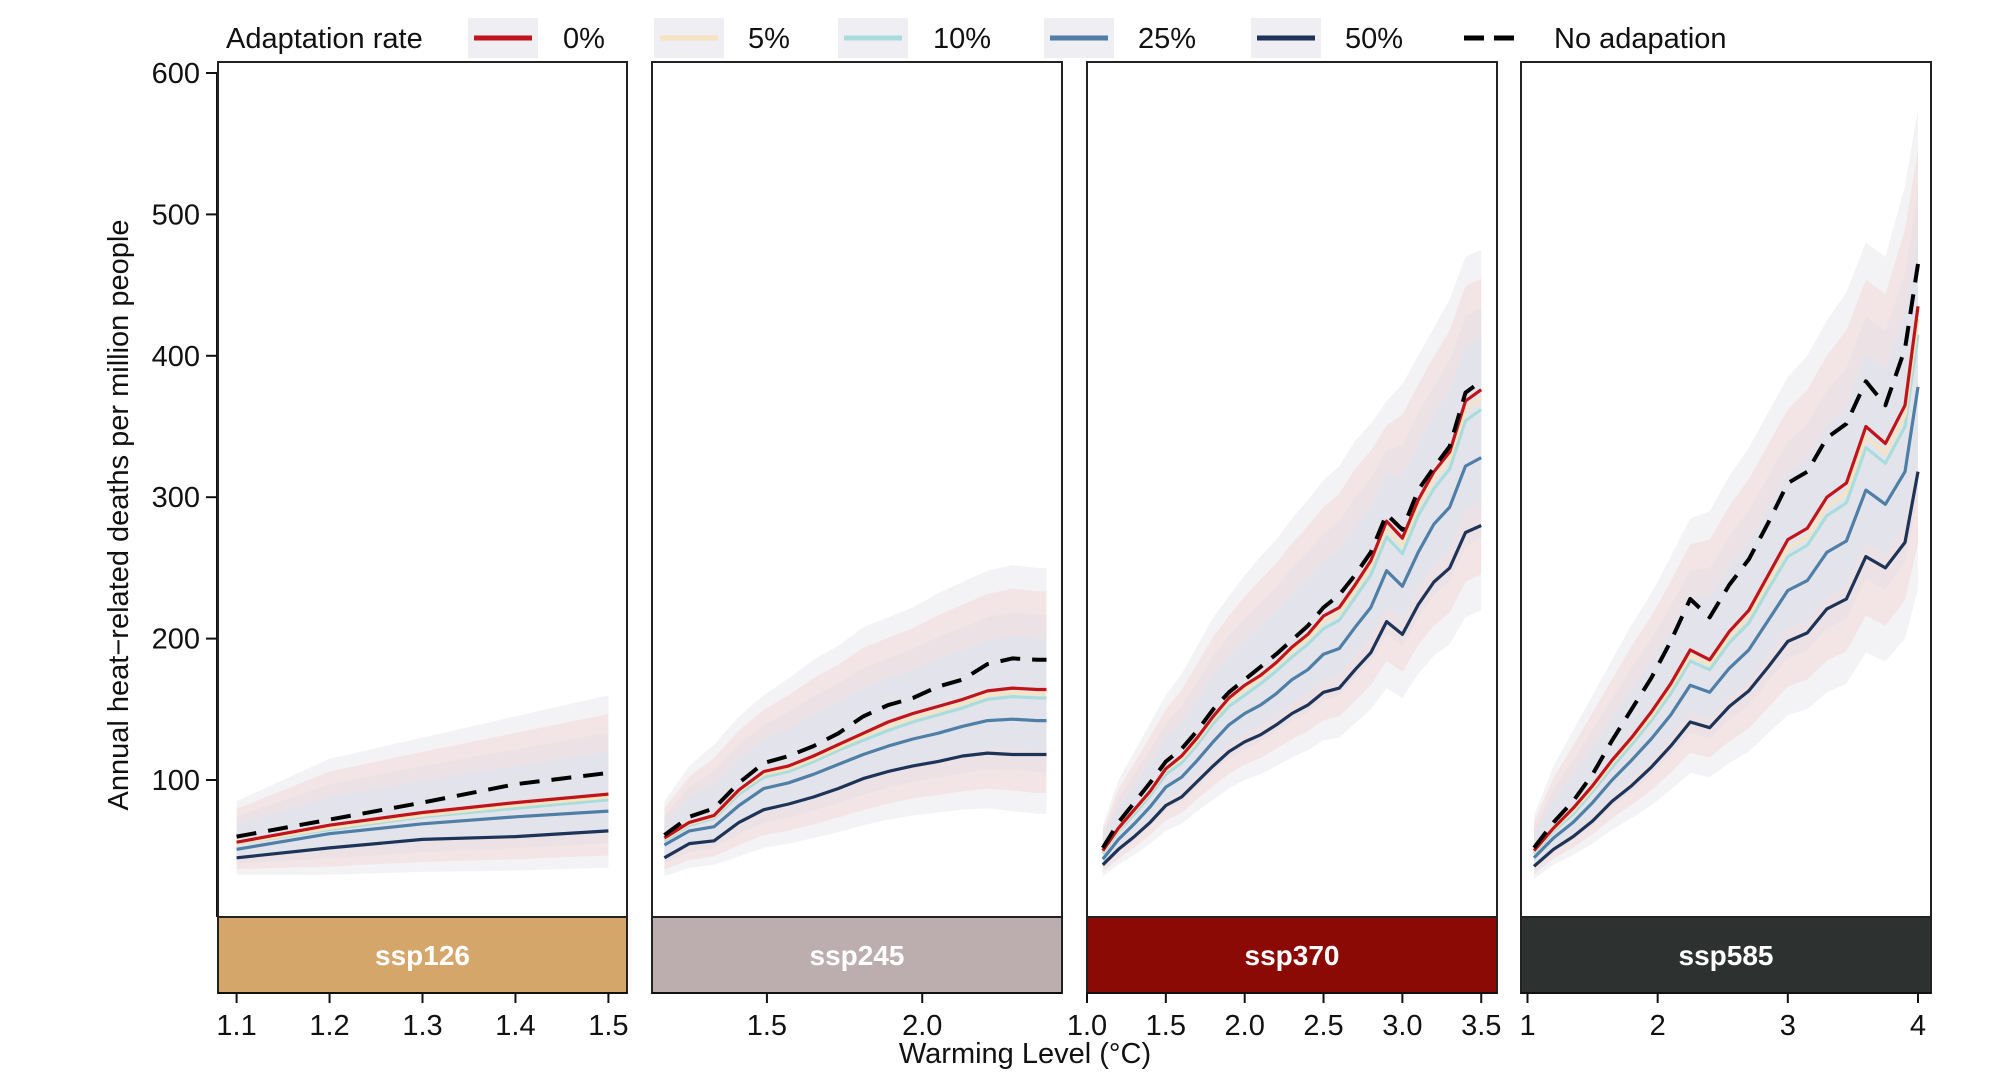 The image size is (2000, 1081). I want to click on legend-entry: 0%, so click(536, 38).